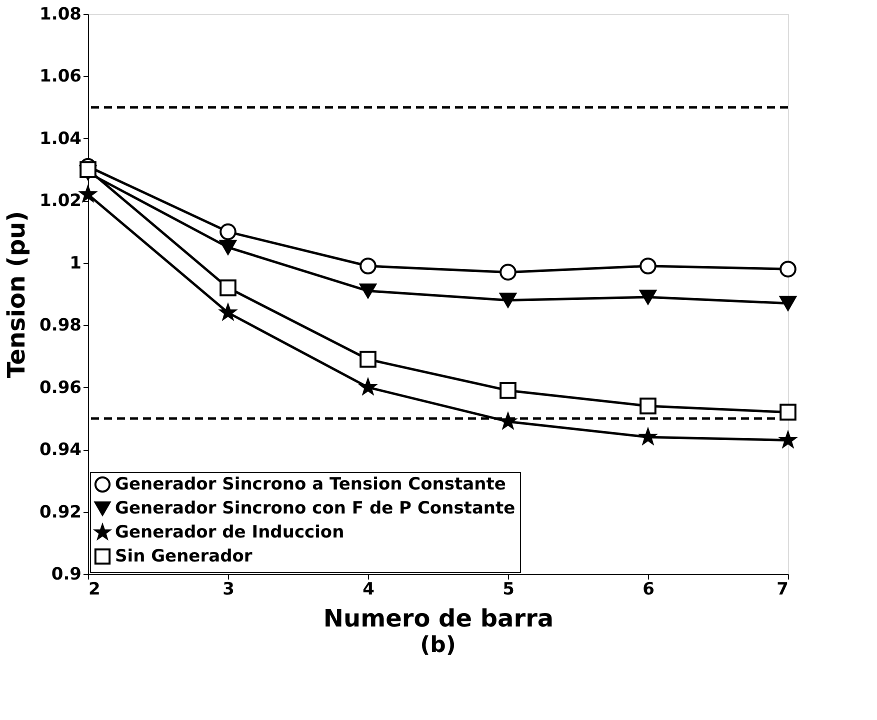  What do you see at coordinates (508, 590) in the screenshot?
I see `x-tick-label: 5` at bounding box center [508, 590].